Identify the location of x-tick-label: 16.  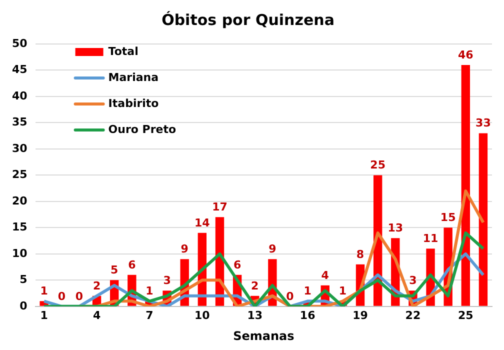
(308, 315).